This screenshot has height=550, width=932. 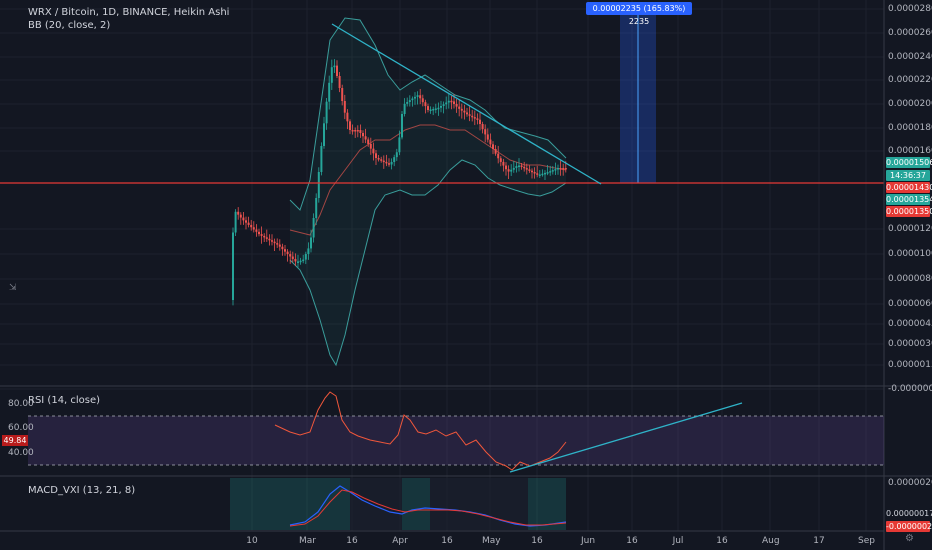 I want to click on macd-zone, so click(x=416, y=504).